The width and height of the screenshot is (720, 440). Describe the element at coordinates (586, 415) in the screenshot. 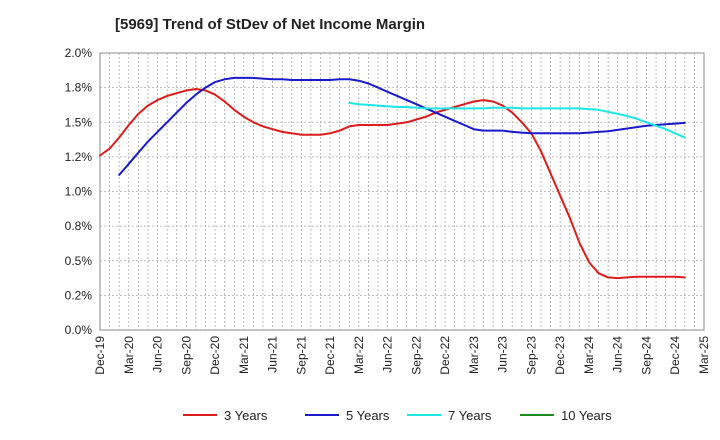

I see `legend-label: 10 Years` at that location.